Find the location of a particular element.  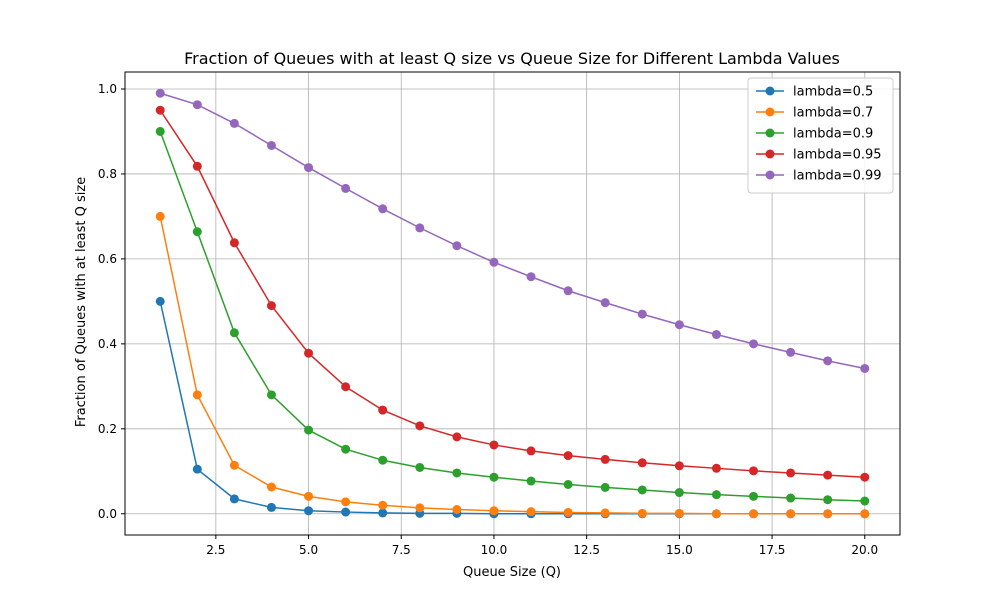

legend-item: lambda=0.7 is located at coordinates (814, 113).